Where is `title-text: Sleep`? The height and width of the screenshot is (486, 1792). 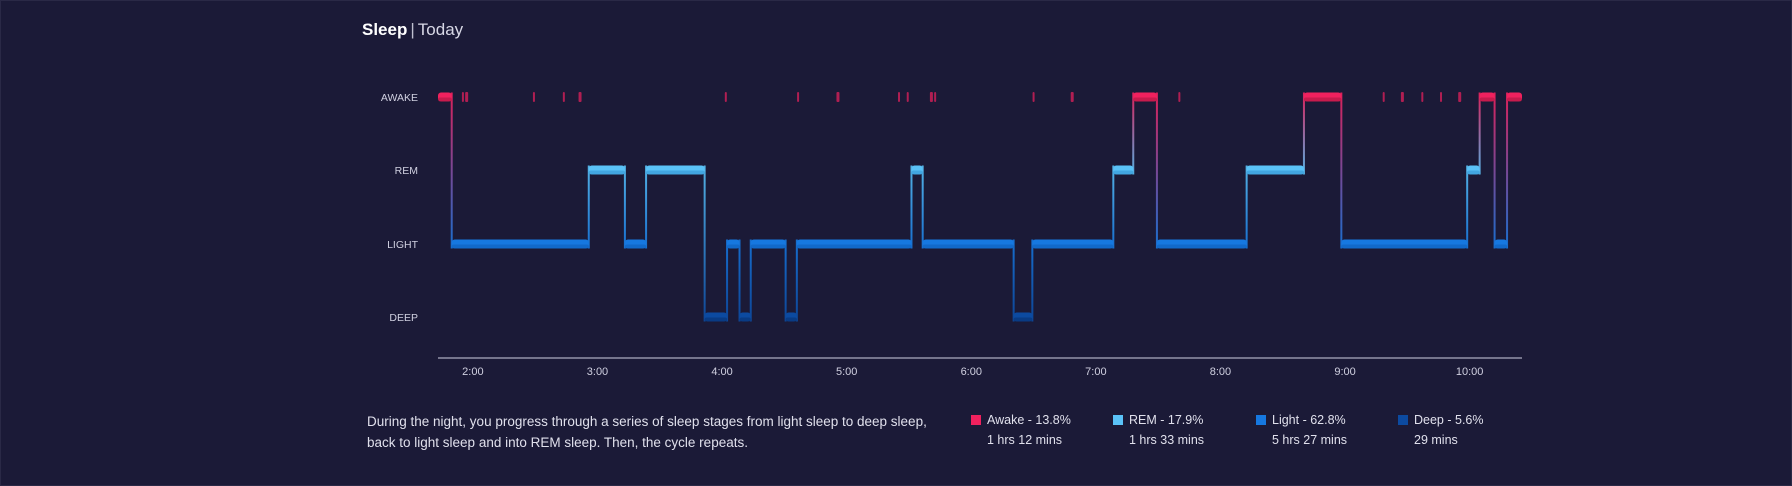
title-text: Sleep is located at coordinates (385, 29).